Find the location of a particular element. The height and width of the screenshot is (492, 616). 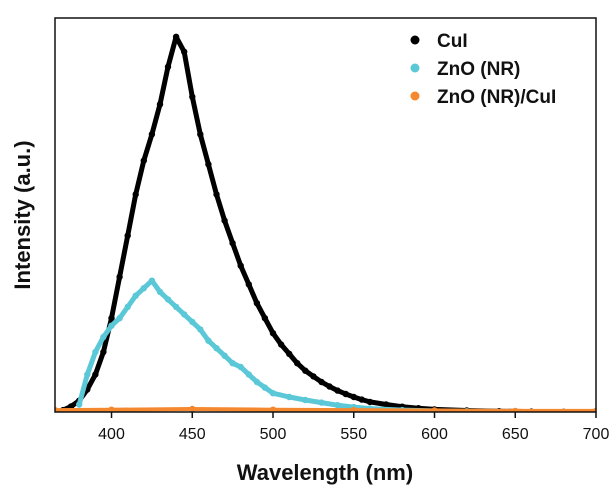

x-tick-label: 400 is located at coordinates (111, 434).